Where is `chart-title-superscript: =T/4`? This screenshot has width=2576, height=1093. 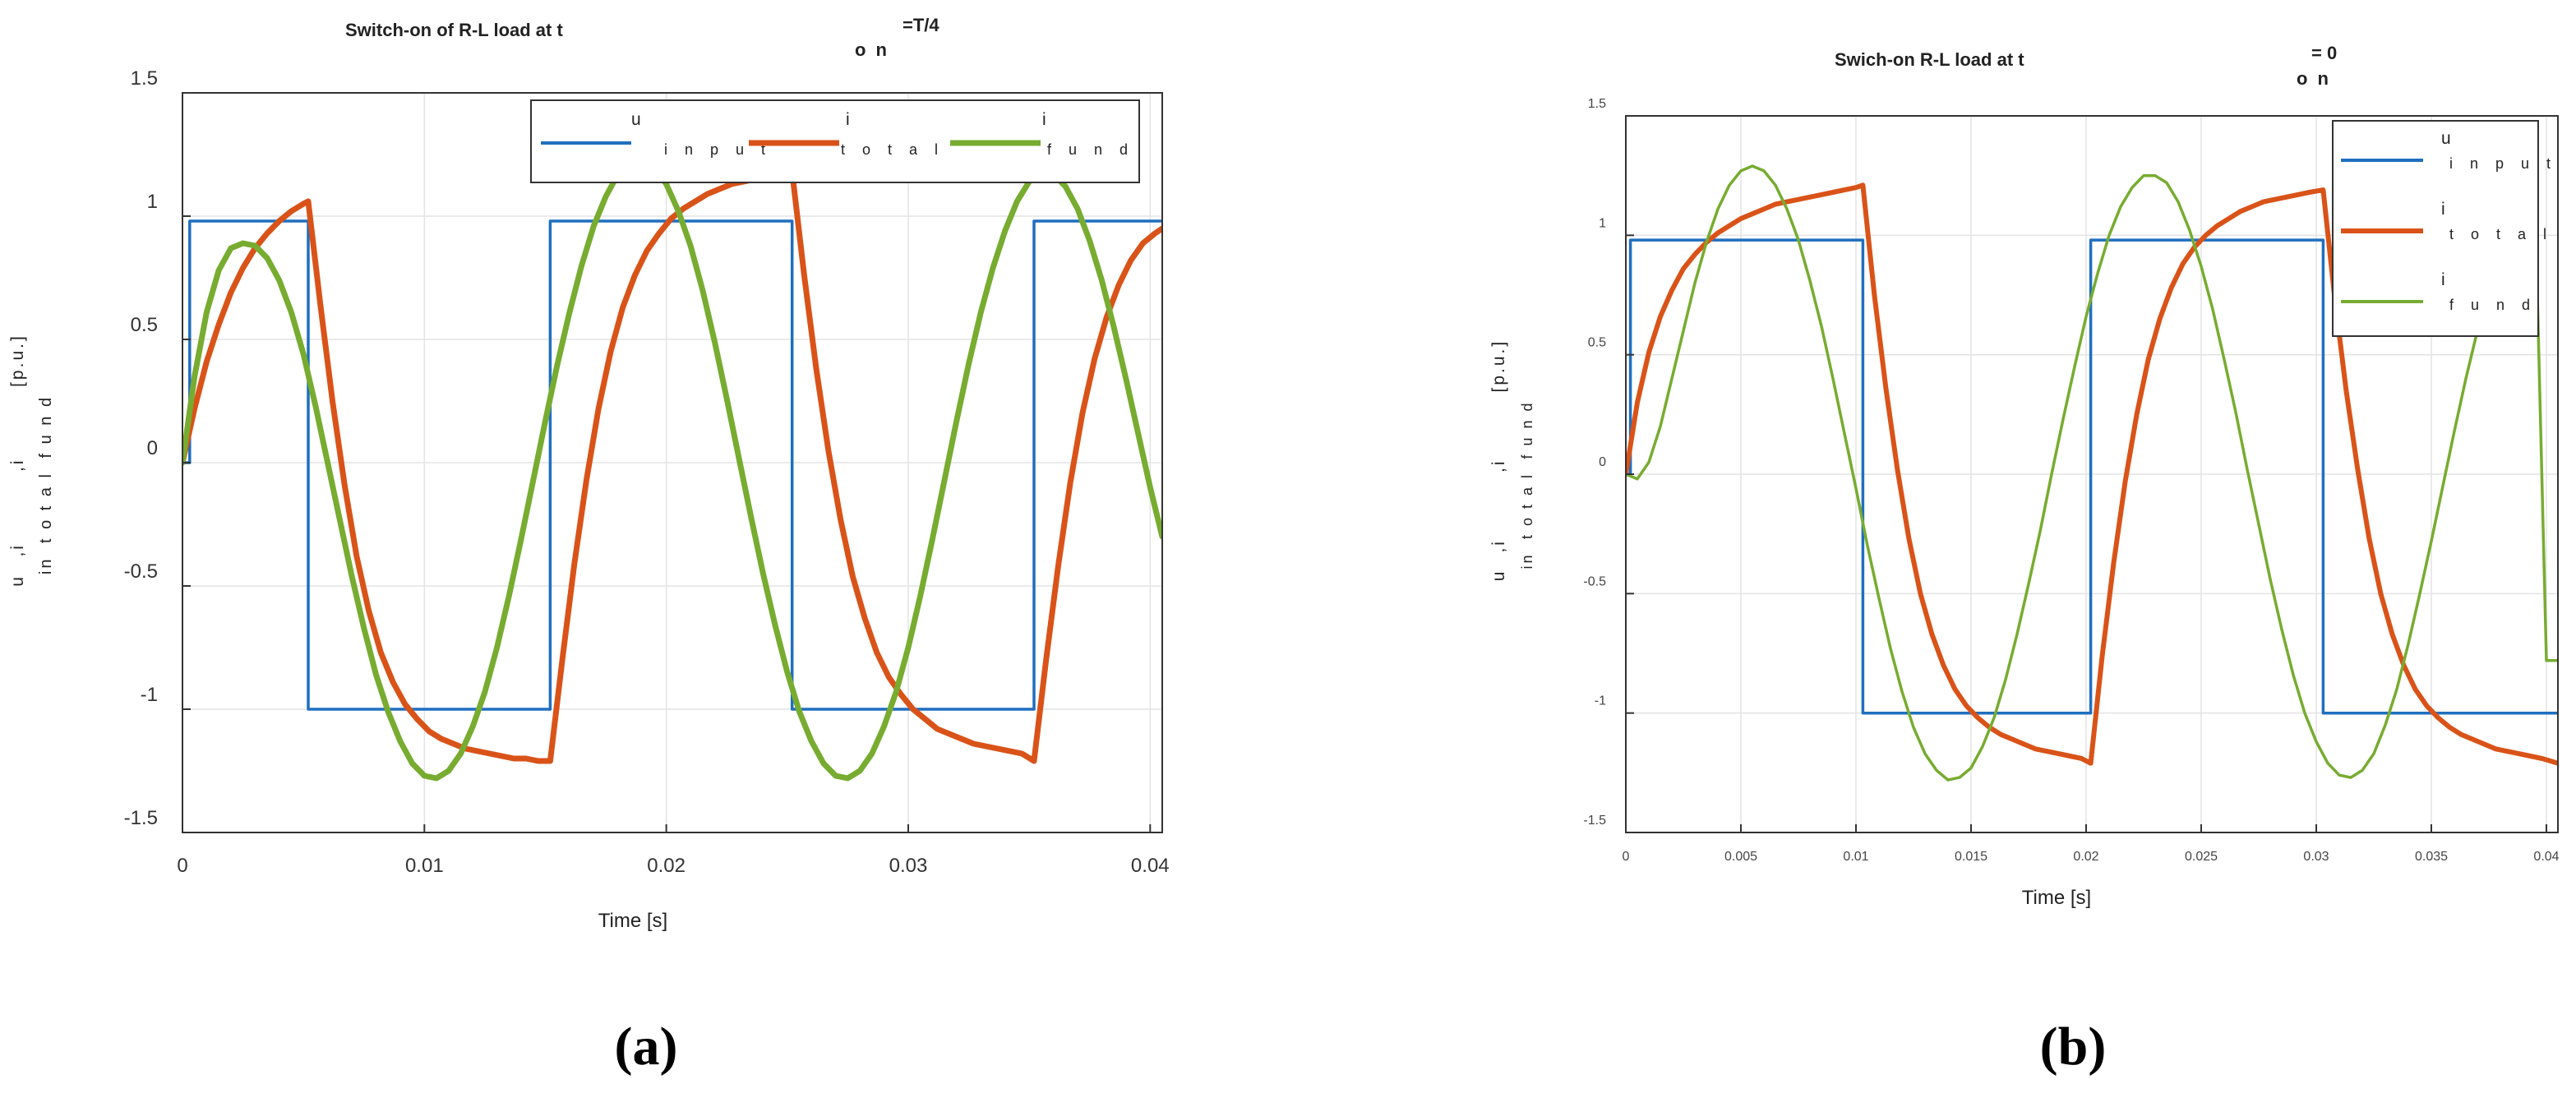
chart-title-superscript: =T/4 is located at coordinates (921, 25).